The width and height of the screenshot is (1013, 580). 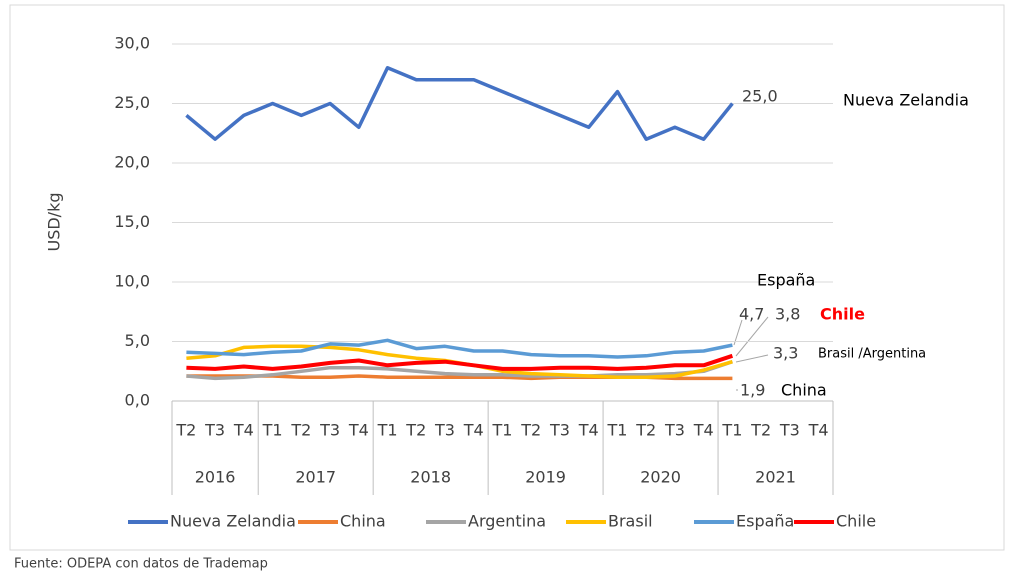 I want to click on legend-label: Nueva Zelandia, so click(x=233, y=521).